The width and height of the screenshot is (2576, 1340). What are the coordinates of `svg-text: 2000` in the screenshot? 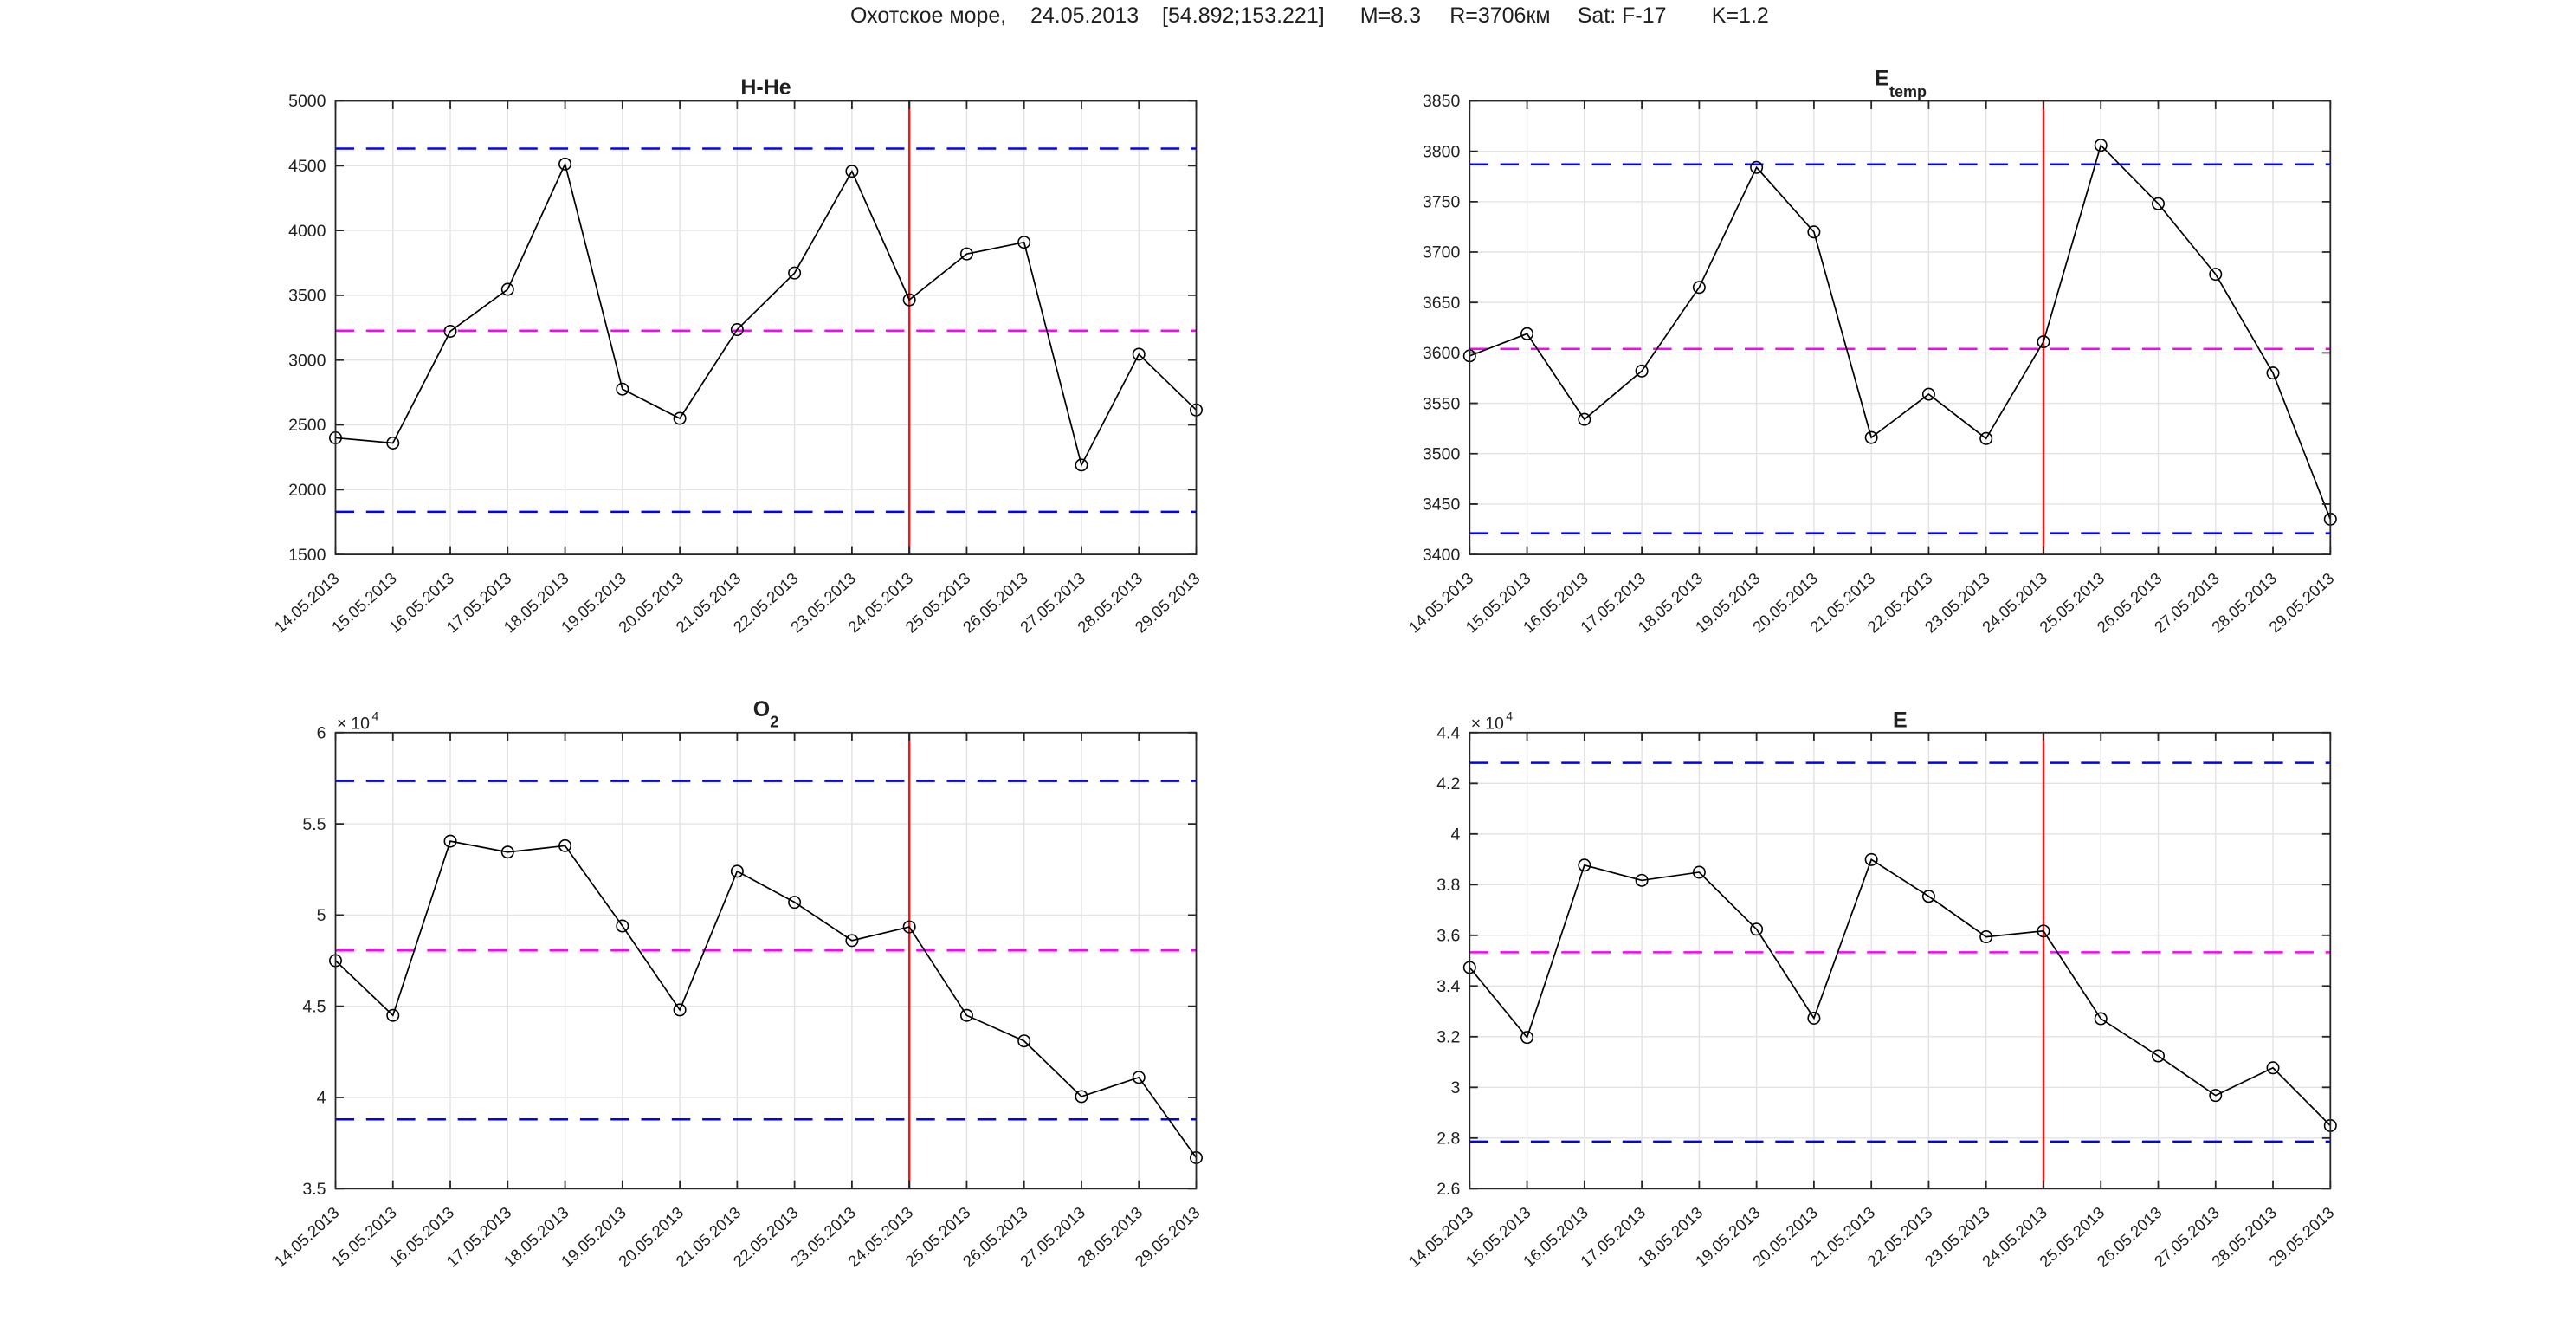 It's located at (307, 490).